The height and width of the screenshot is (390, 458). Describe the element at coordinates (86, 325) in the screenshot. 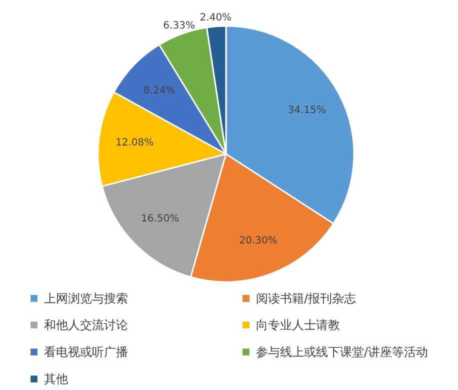

I see `legend-label: 和他人交流讨论` at that location.